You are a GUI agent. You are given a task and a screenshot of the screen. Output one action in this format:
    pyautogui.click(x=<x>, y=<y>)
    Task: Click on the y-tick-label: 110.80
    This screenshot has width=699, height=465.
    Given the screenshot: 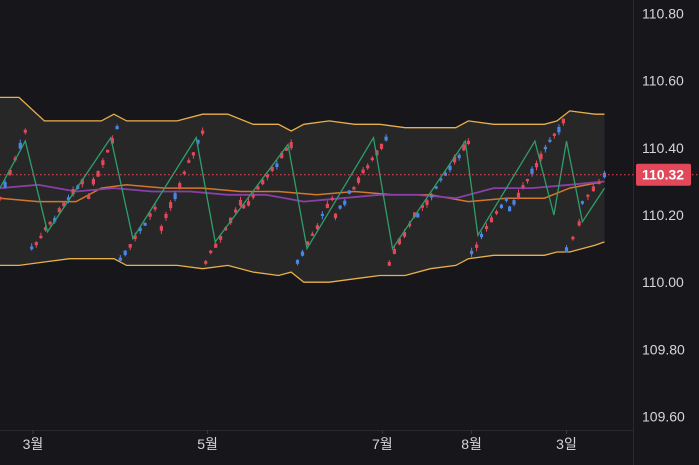 What is the action you would take?
    pyautogui.click(x=663, y=13)
    